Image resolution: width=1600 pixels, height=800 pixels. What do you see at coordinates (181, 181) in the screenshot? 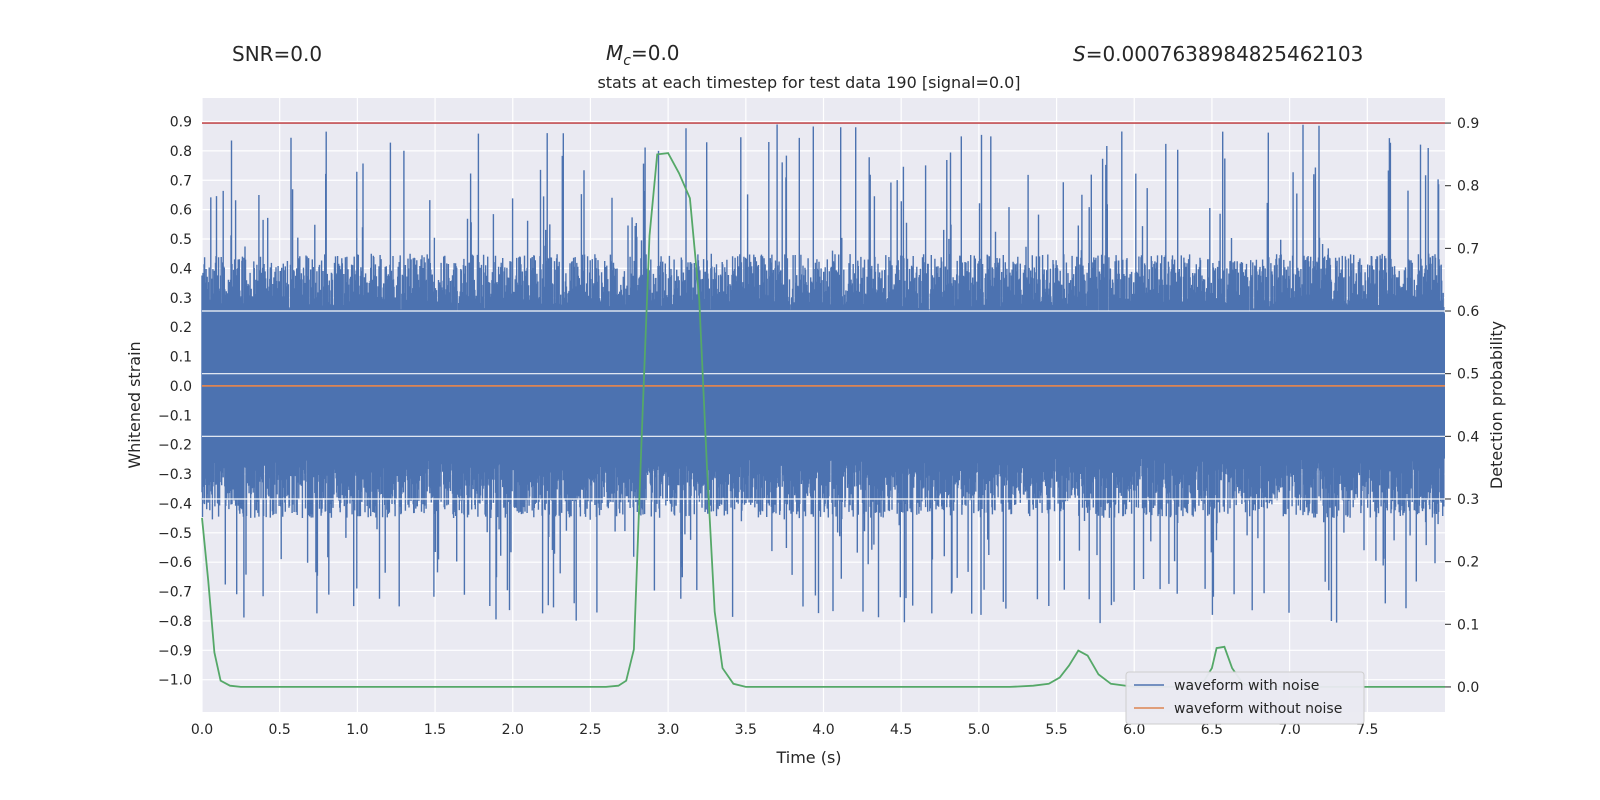
I see `y-tick-label: 0.7` at bounding box center [181, 181].